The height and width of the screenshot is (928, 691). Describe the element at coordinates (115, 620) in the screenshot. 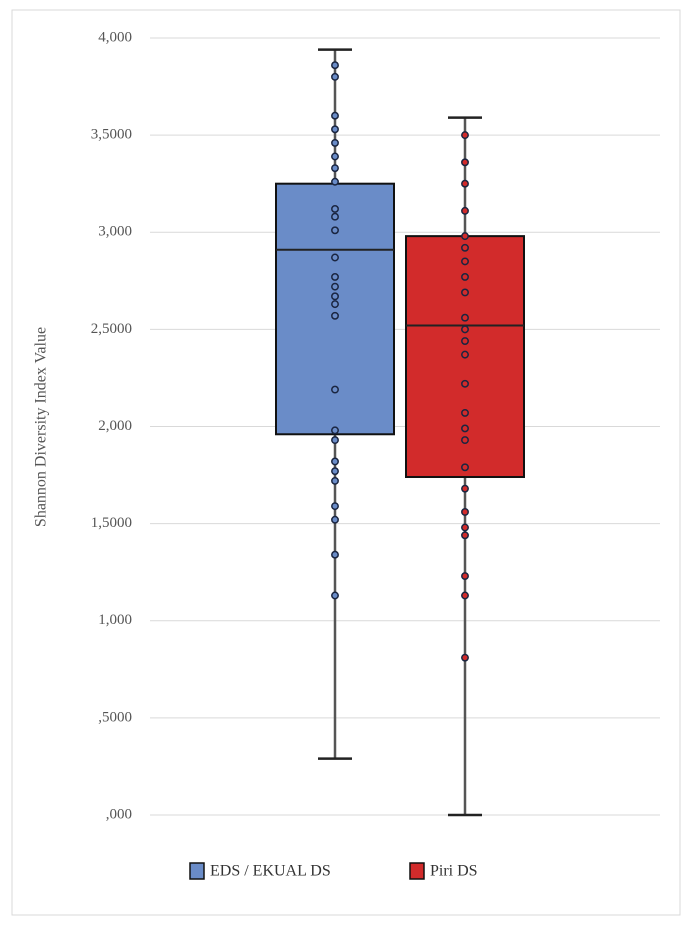

I see `y-tick-label: 1,000` at that location.